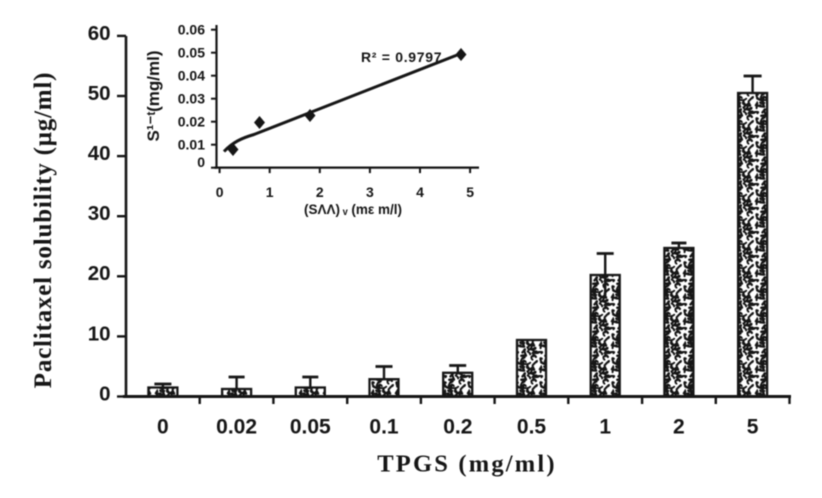 This screenshot has width=822, height=498. I want to click on svg-text: 60, so click(99, 33).